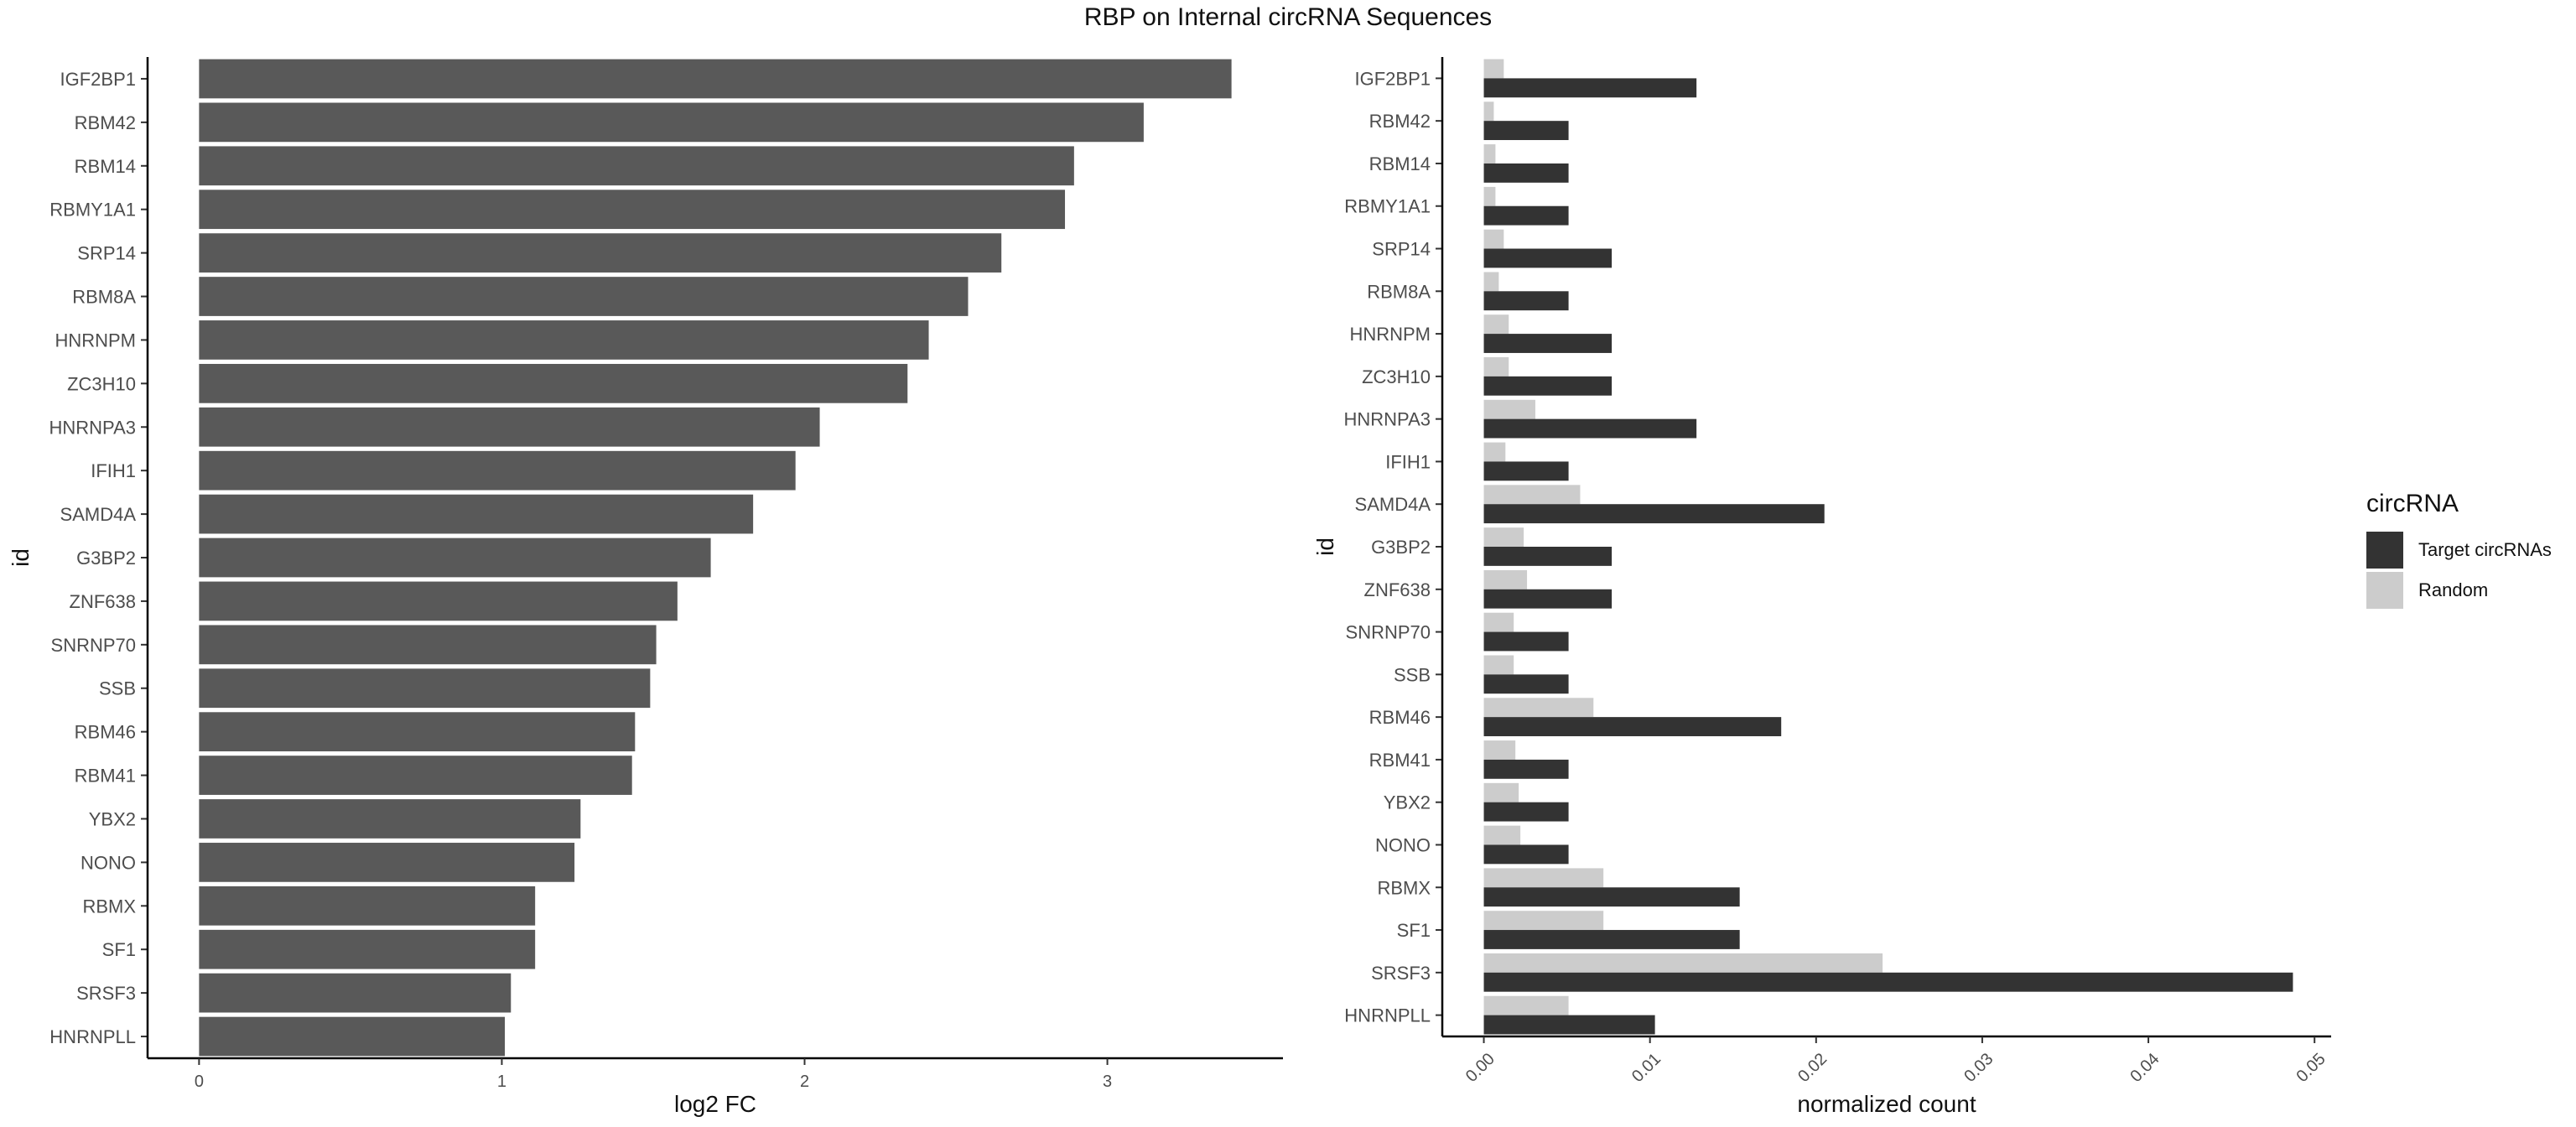  Describe the element at coordinates (1107, 1081) in the screenshot. I see `left-xtick-label-3: 3` at that location.